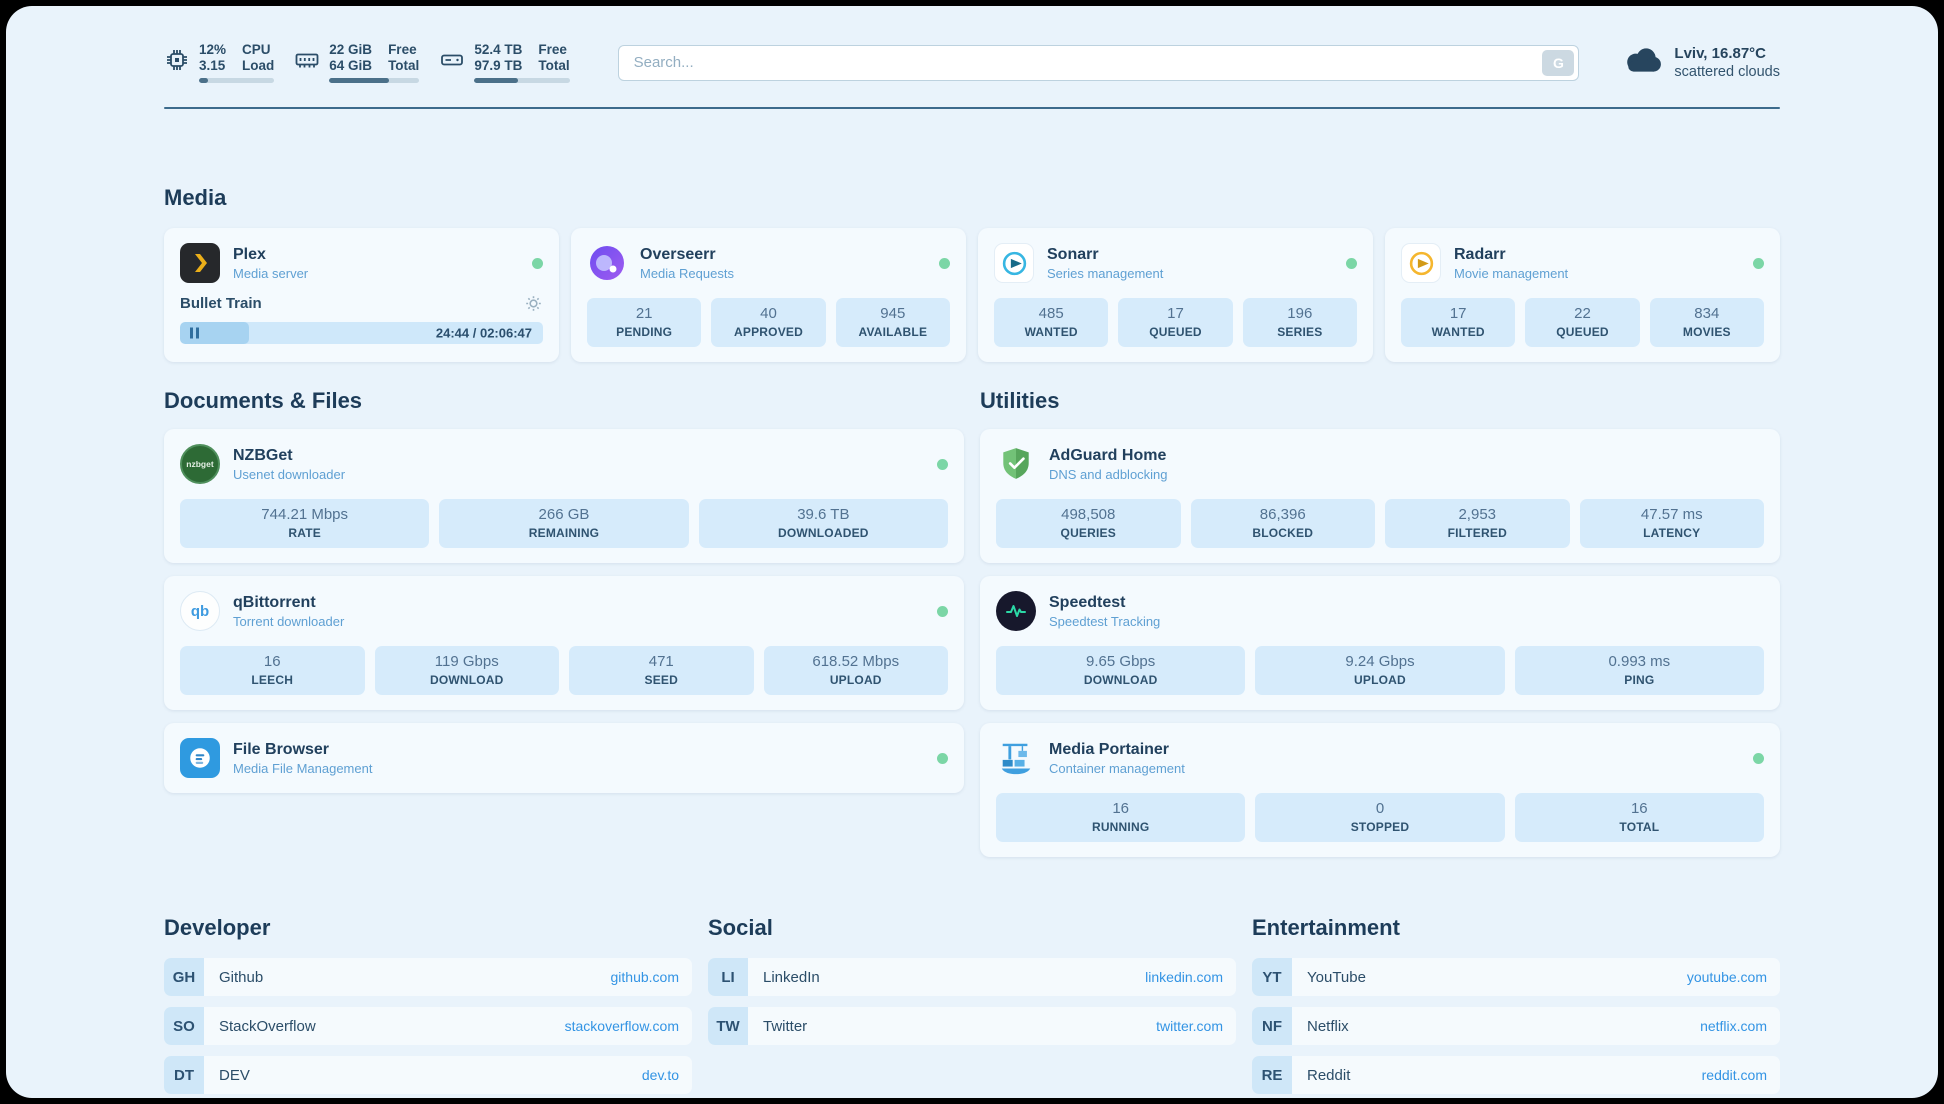 The height and width of the screenshot is (1104, 1944). Describe the element at coordinates (564, 758) in the screenshot. I see `app-card-filebrowser: File Browser Media File Management` at that location.